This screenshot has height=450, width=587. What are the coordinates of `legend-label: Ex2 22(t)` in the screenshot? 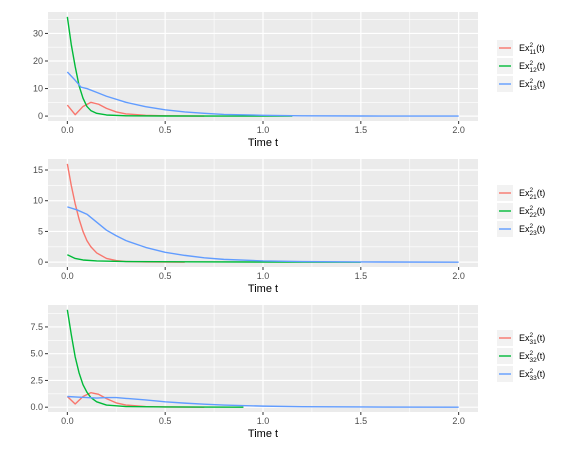 It's located at (532, 212).